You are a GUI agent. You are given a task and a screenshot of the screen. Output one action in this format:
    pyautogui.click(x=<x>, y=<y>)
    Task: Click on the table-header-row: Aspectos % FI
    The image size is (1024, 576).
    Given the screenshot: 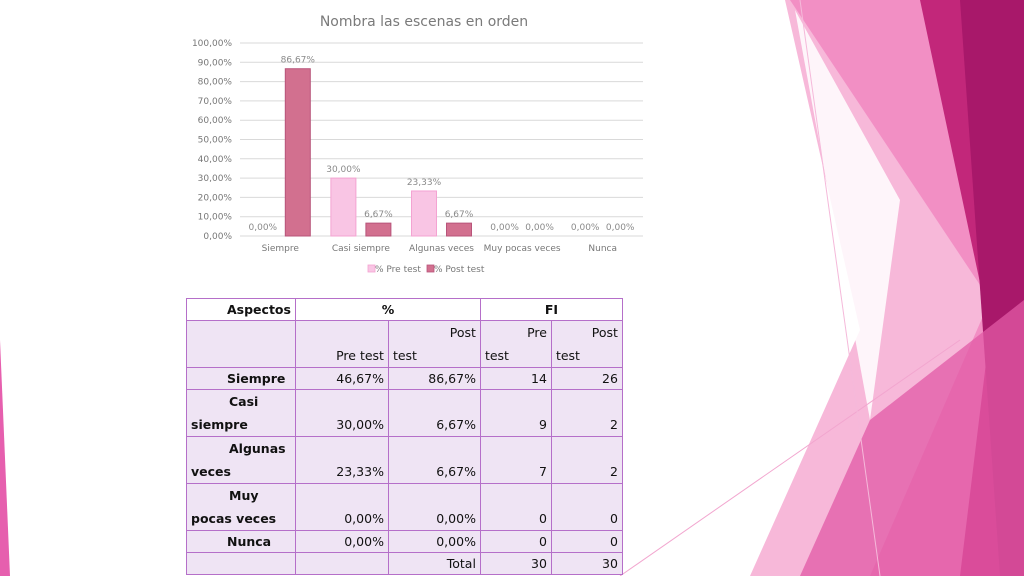 What is the action you would take?
    pyautogui.click(x=404, y=309)
    